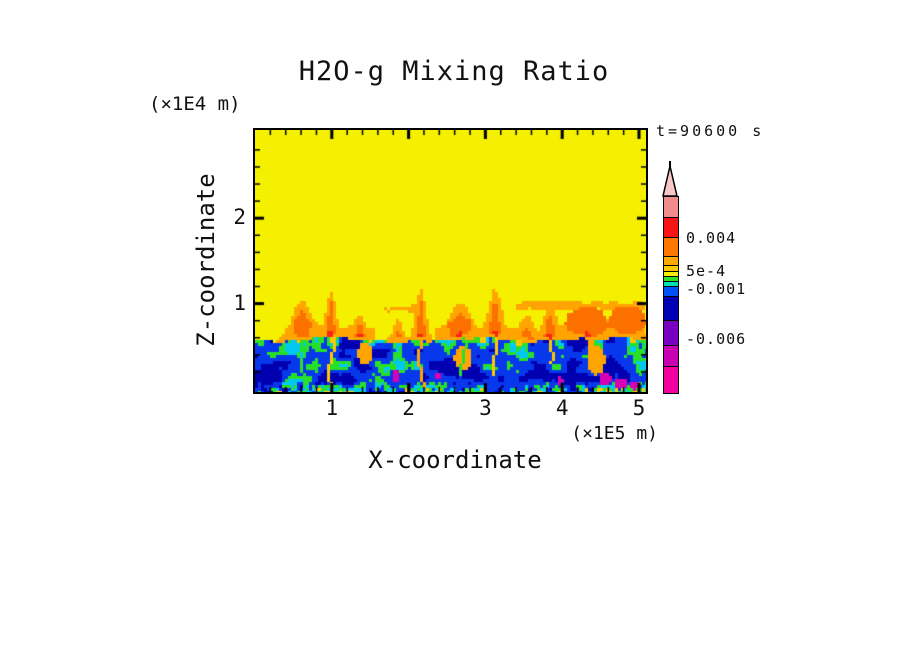  Describe the element at coordinates (239, 217) in the screenshot. I see `z-tick-label: 2` at that location.